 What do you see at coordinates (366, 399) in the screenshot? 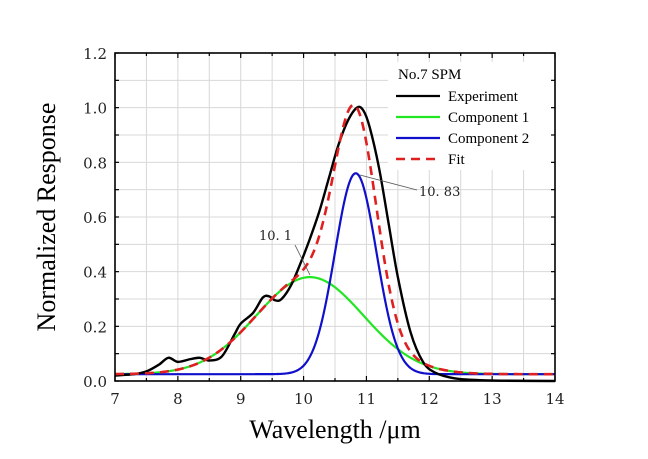
I see `x-tick-label: 11` at bounding box center [366, 399].